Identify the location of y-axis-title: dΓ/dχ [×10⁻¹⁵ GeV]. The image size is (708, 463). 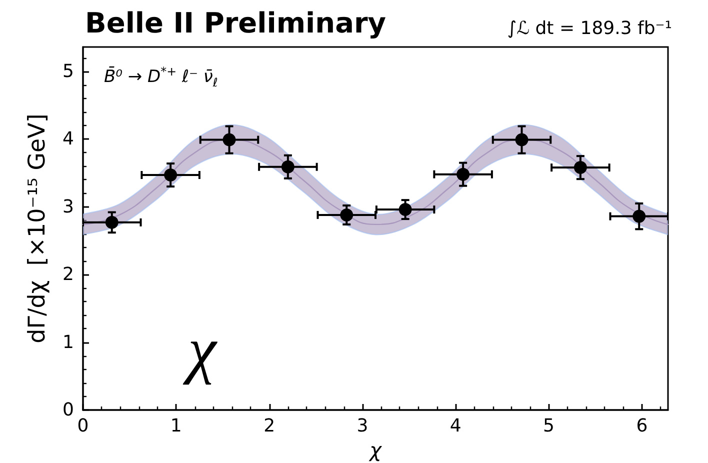
(37, 229).